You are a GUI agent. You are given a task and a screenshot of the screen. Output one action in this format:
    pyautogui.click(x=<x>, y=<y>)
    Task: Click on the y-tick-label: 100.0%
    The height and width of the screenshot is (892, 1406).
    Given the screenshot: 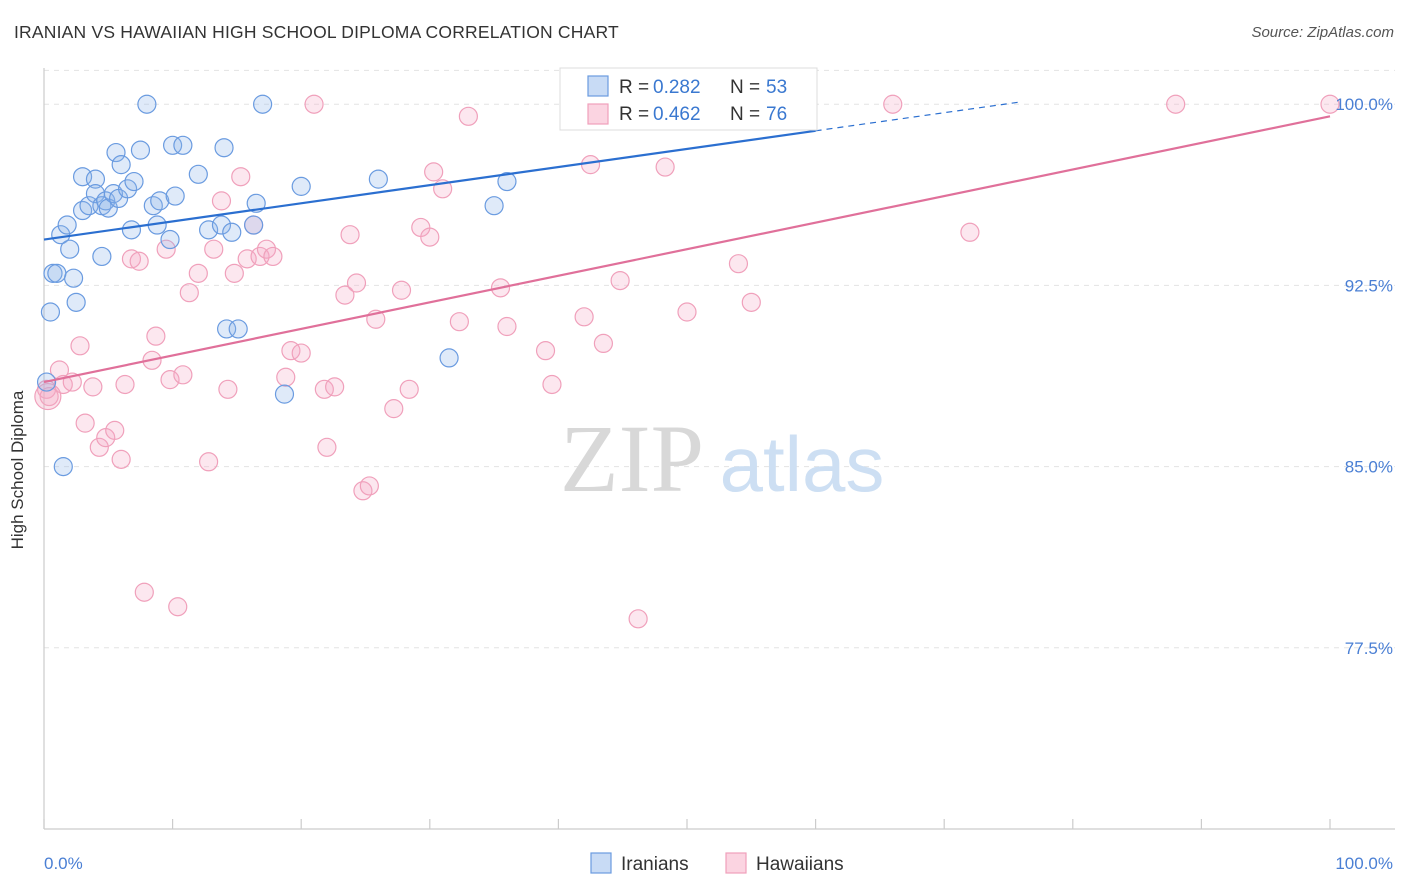 What is the action you would take?
    pyautogui.click(x=1364, y=104)
    